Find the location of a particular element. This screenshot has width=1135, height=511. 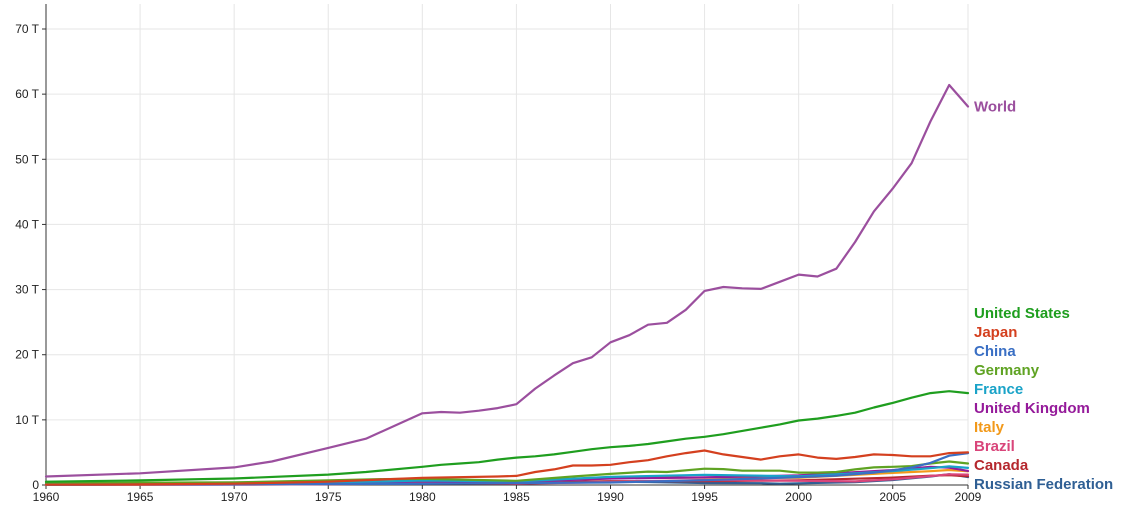

x-tick-label: 1990 is located at coordinates (610, 497).